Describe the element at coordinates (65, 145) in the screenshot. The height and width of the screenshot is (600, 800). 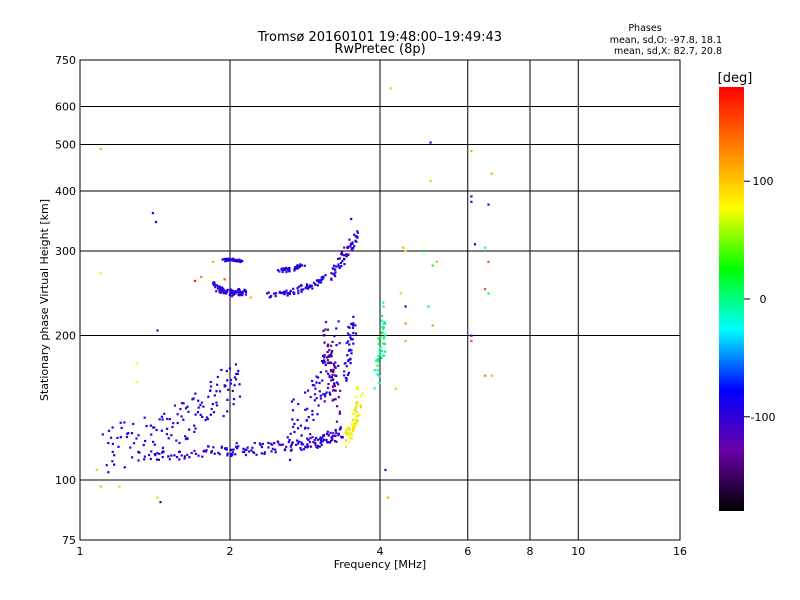
I see `y-tick-label: 500` at that location.